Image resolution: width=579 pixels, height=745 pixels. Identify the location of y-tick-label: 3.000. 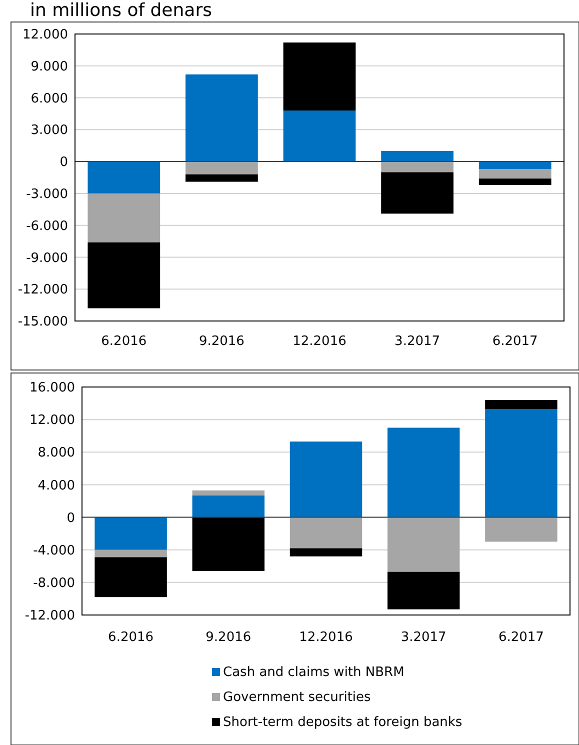
(49, 130).